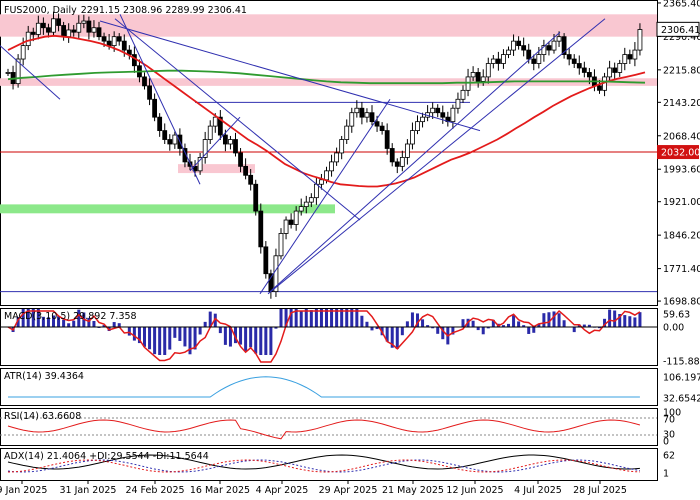 The width and height of the screenshot is (700, 500). Describe the element at coordinates (681, 378) in the screenshot. I see `atr-tick-label: 106.1979` at that location.